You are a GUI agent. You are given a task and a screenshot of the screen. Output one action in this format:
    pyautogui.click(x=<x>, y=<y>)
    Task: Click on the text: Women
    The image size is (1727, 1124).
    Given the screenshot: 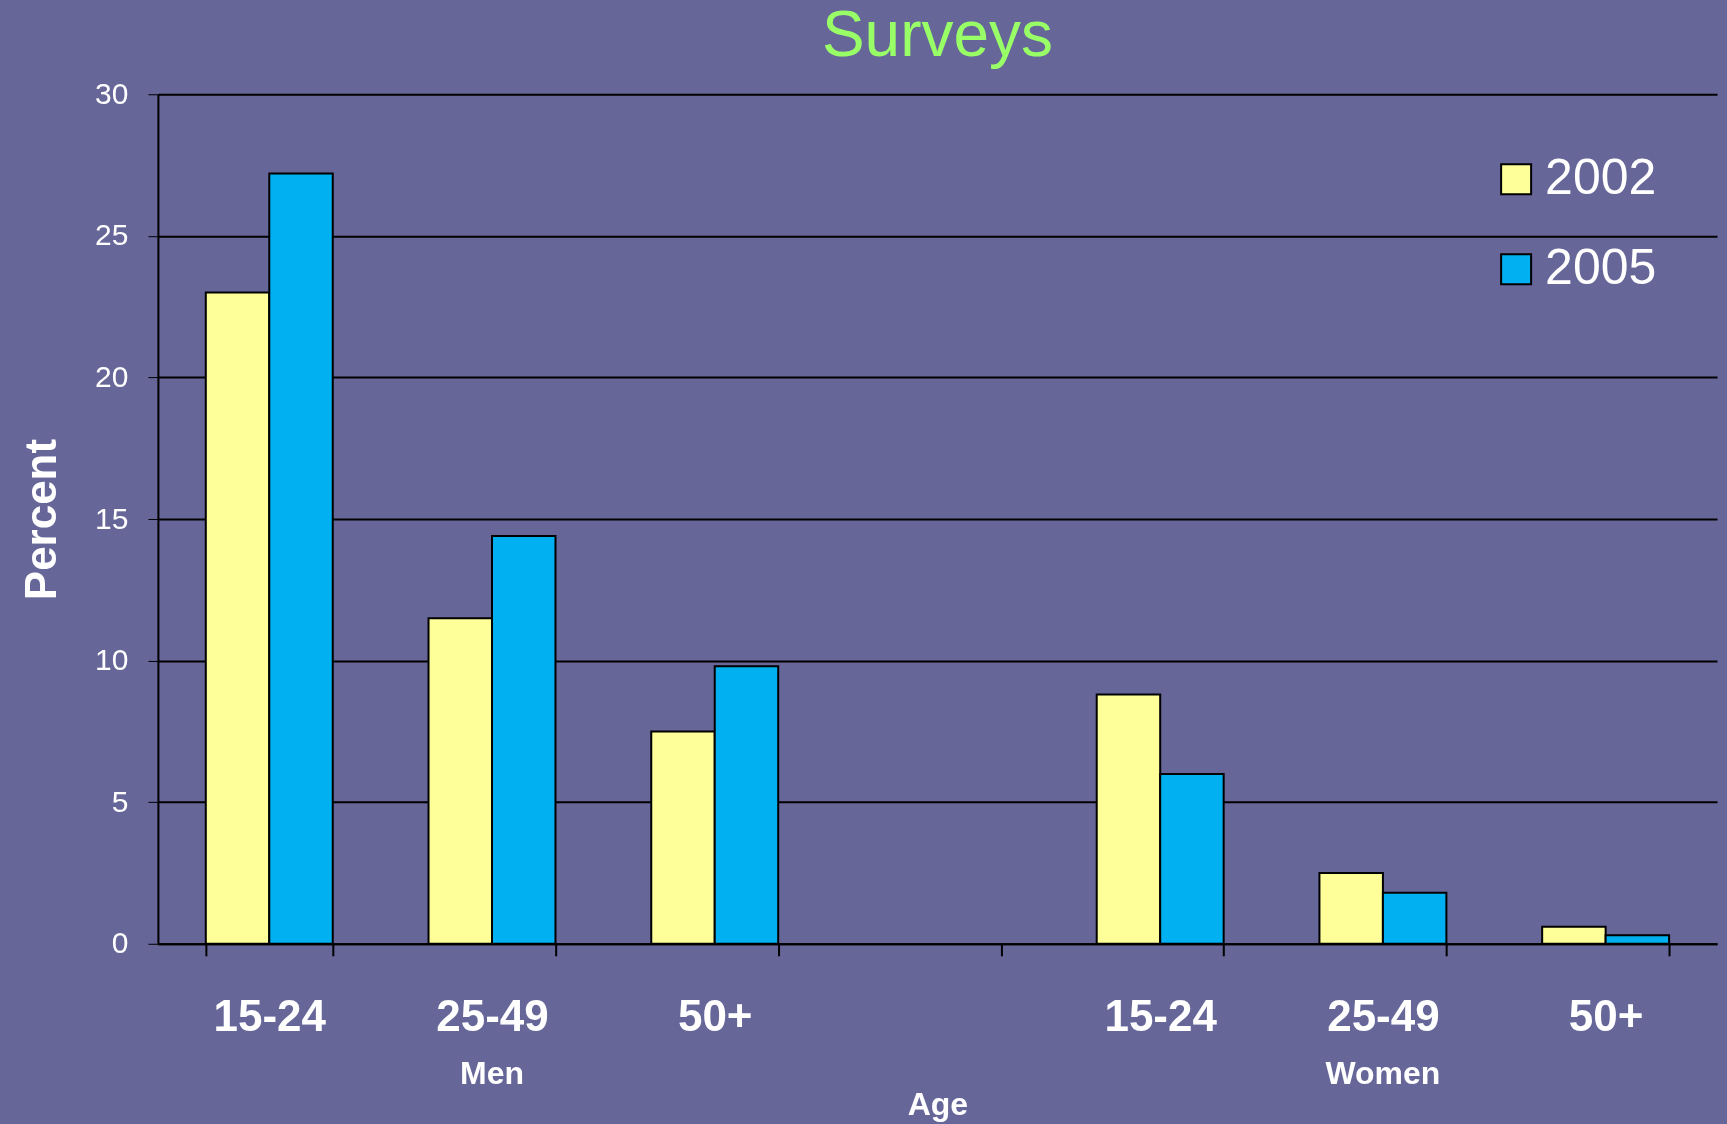 What is the action you would take?
    pyautogui.click(x=1383, y=1072)
    